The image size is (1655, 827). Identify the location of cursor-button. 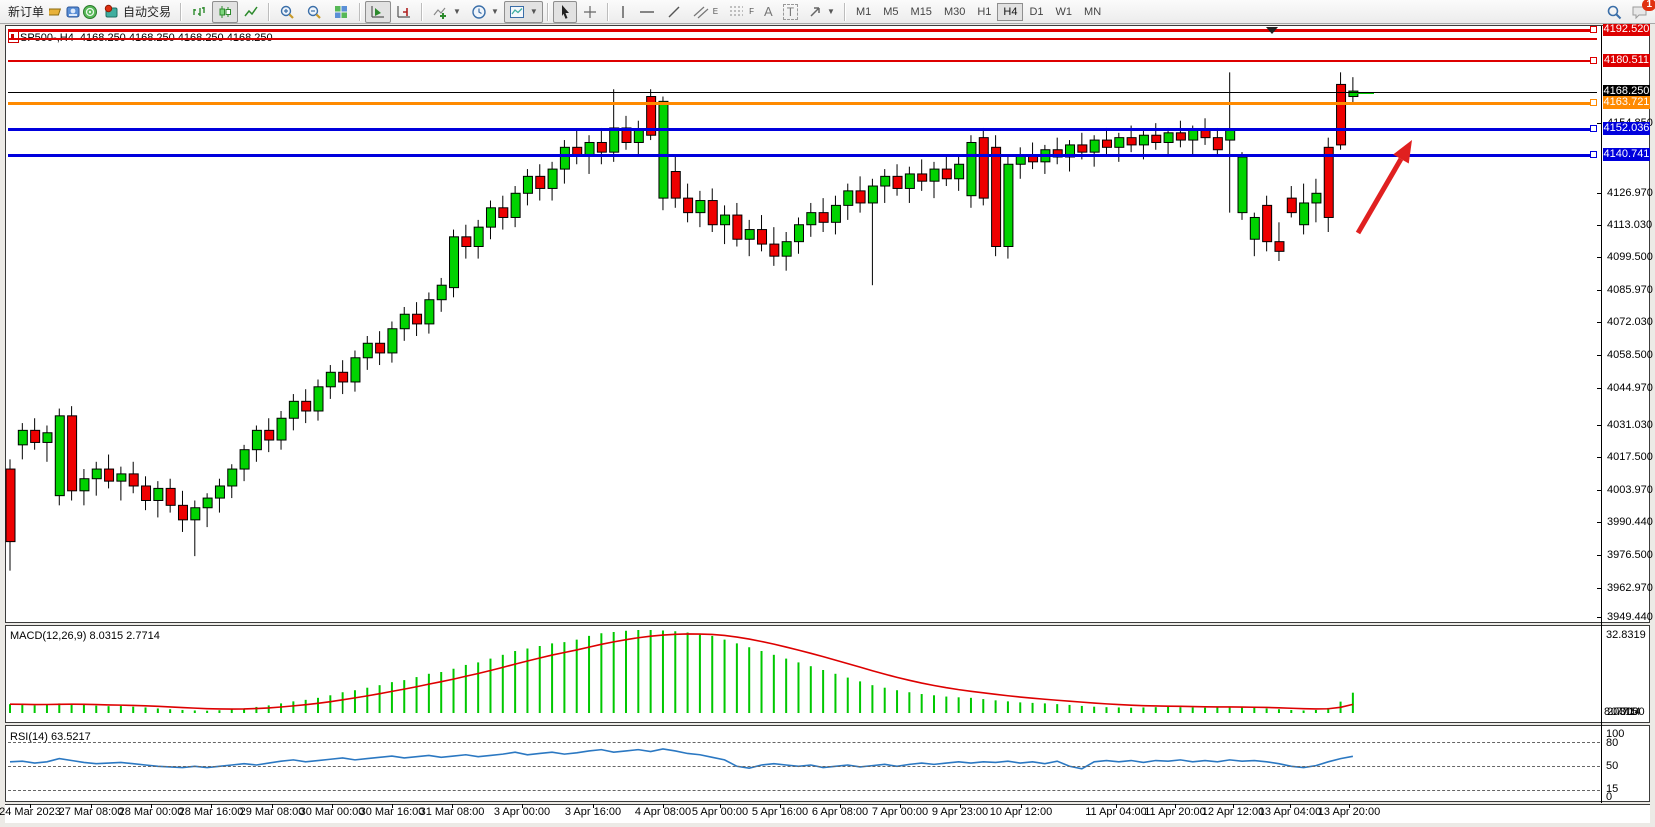
(564, 11).